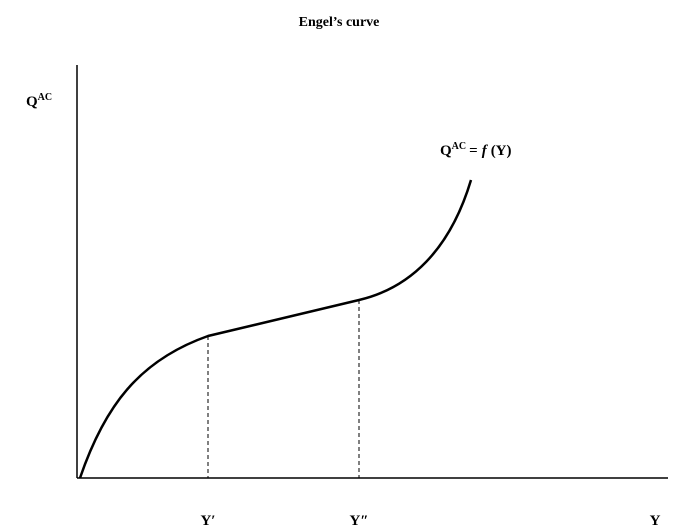 This screenshot has height=530, width=677. What do you see at coordinates (207, 521) in the screenshot?
I see `x-tick-label: Y′` at bounding box center [207, 521].